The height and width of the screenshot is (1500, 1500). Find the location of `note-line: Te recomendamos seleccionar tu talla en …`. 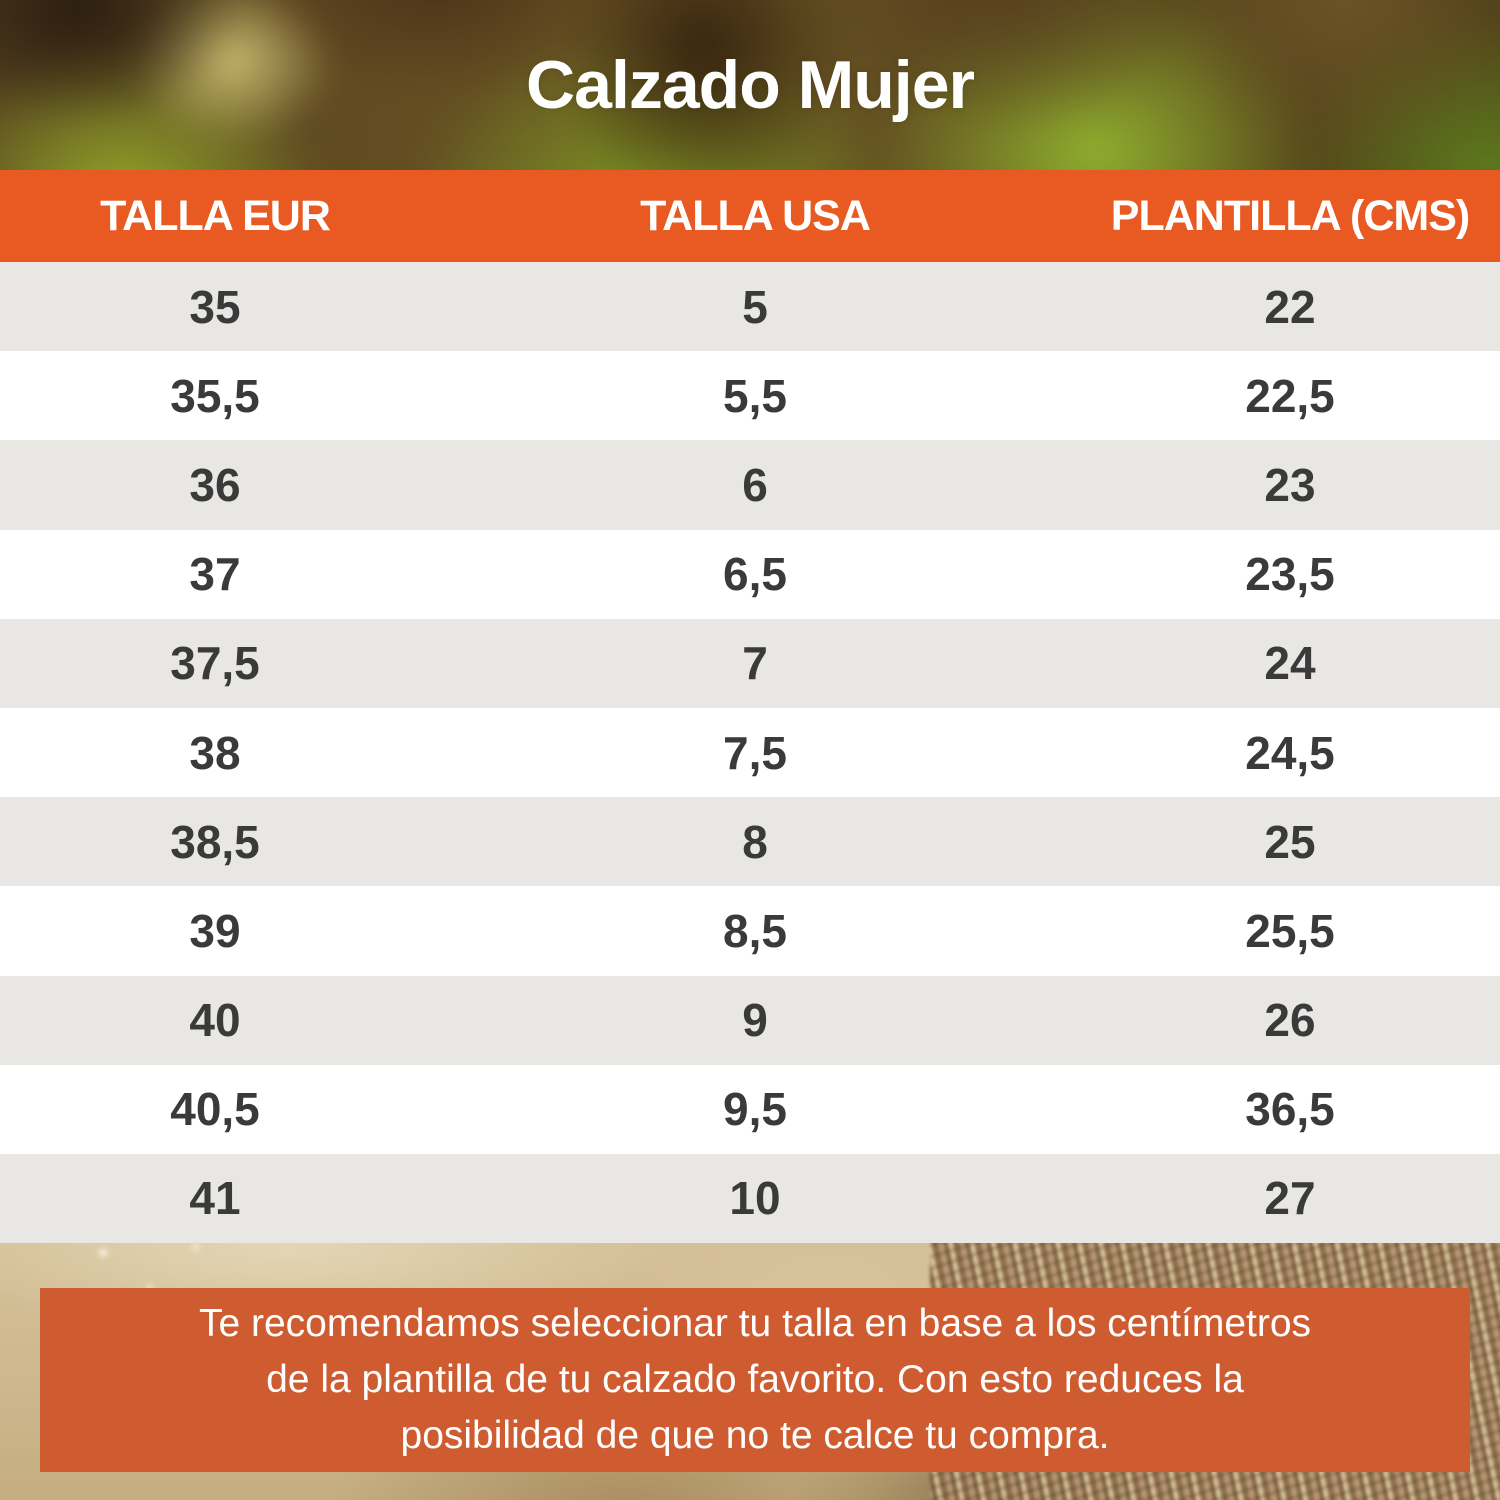

note-line: Te recomendamos seleccionar tu talla en … is located at coordinates (755, 1323).